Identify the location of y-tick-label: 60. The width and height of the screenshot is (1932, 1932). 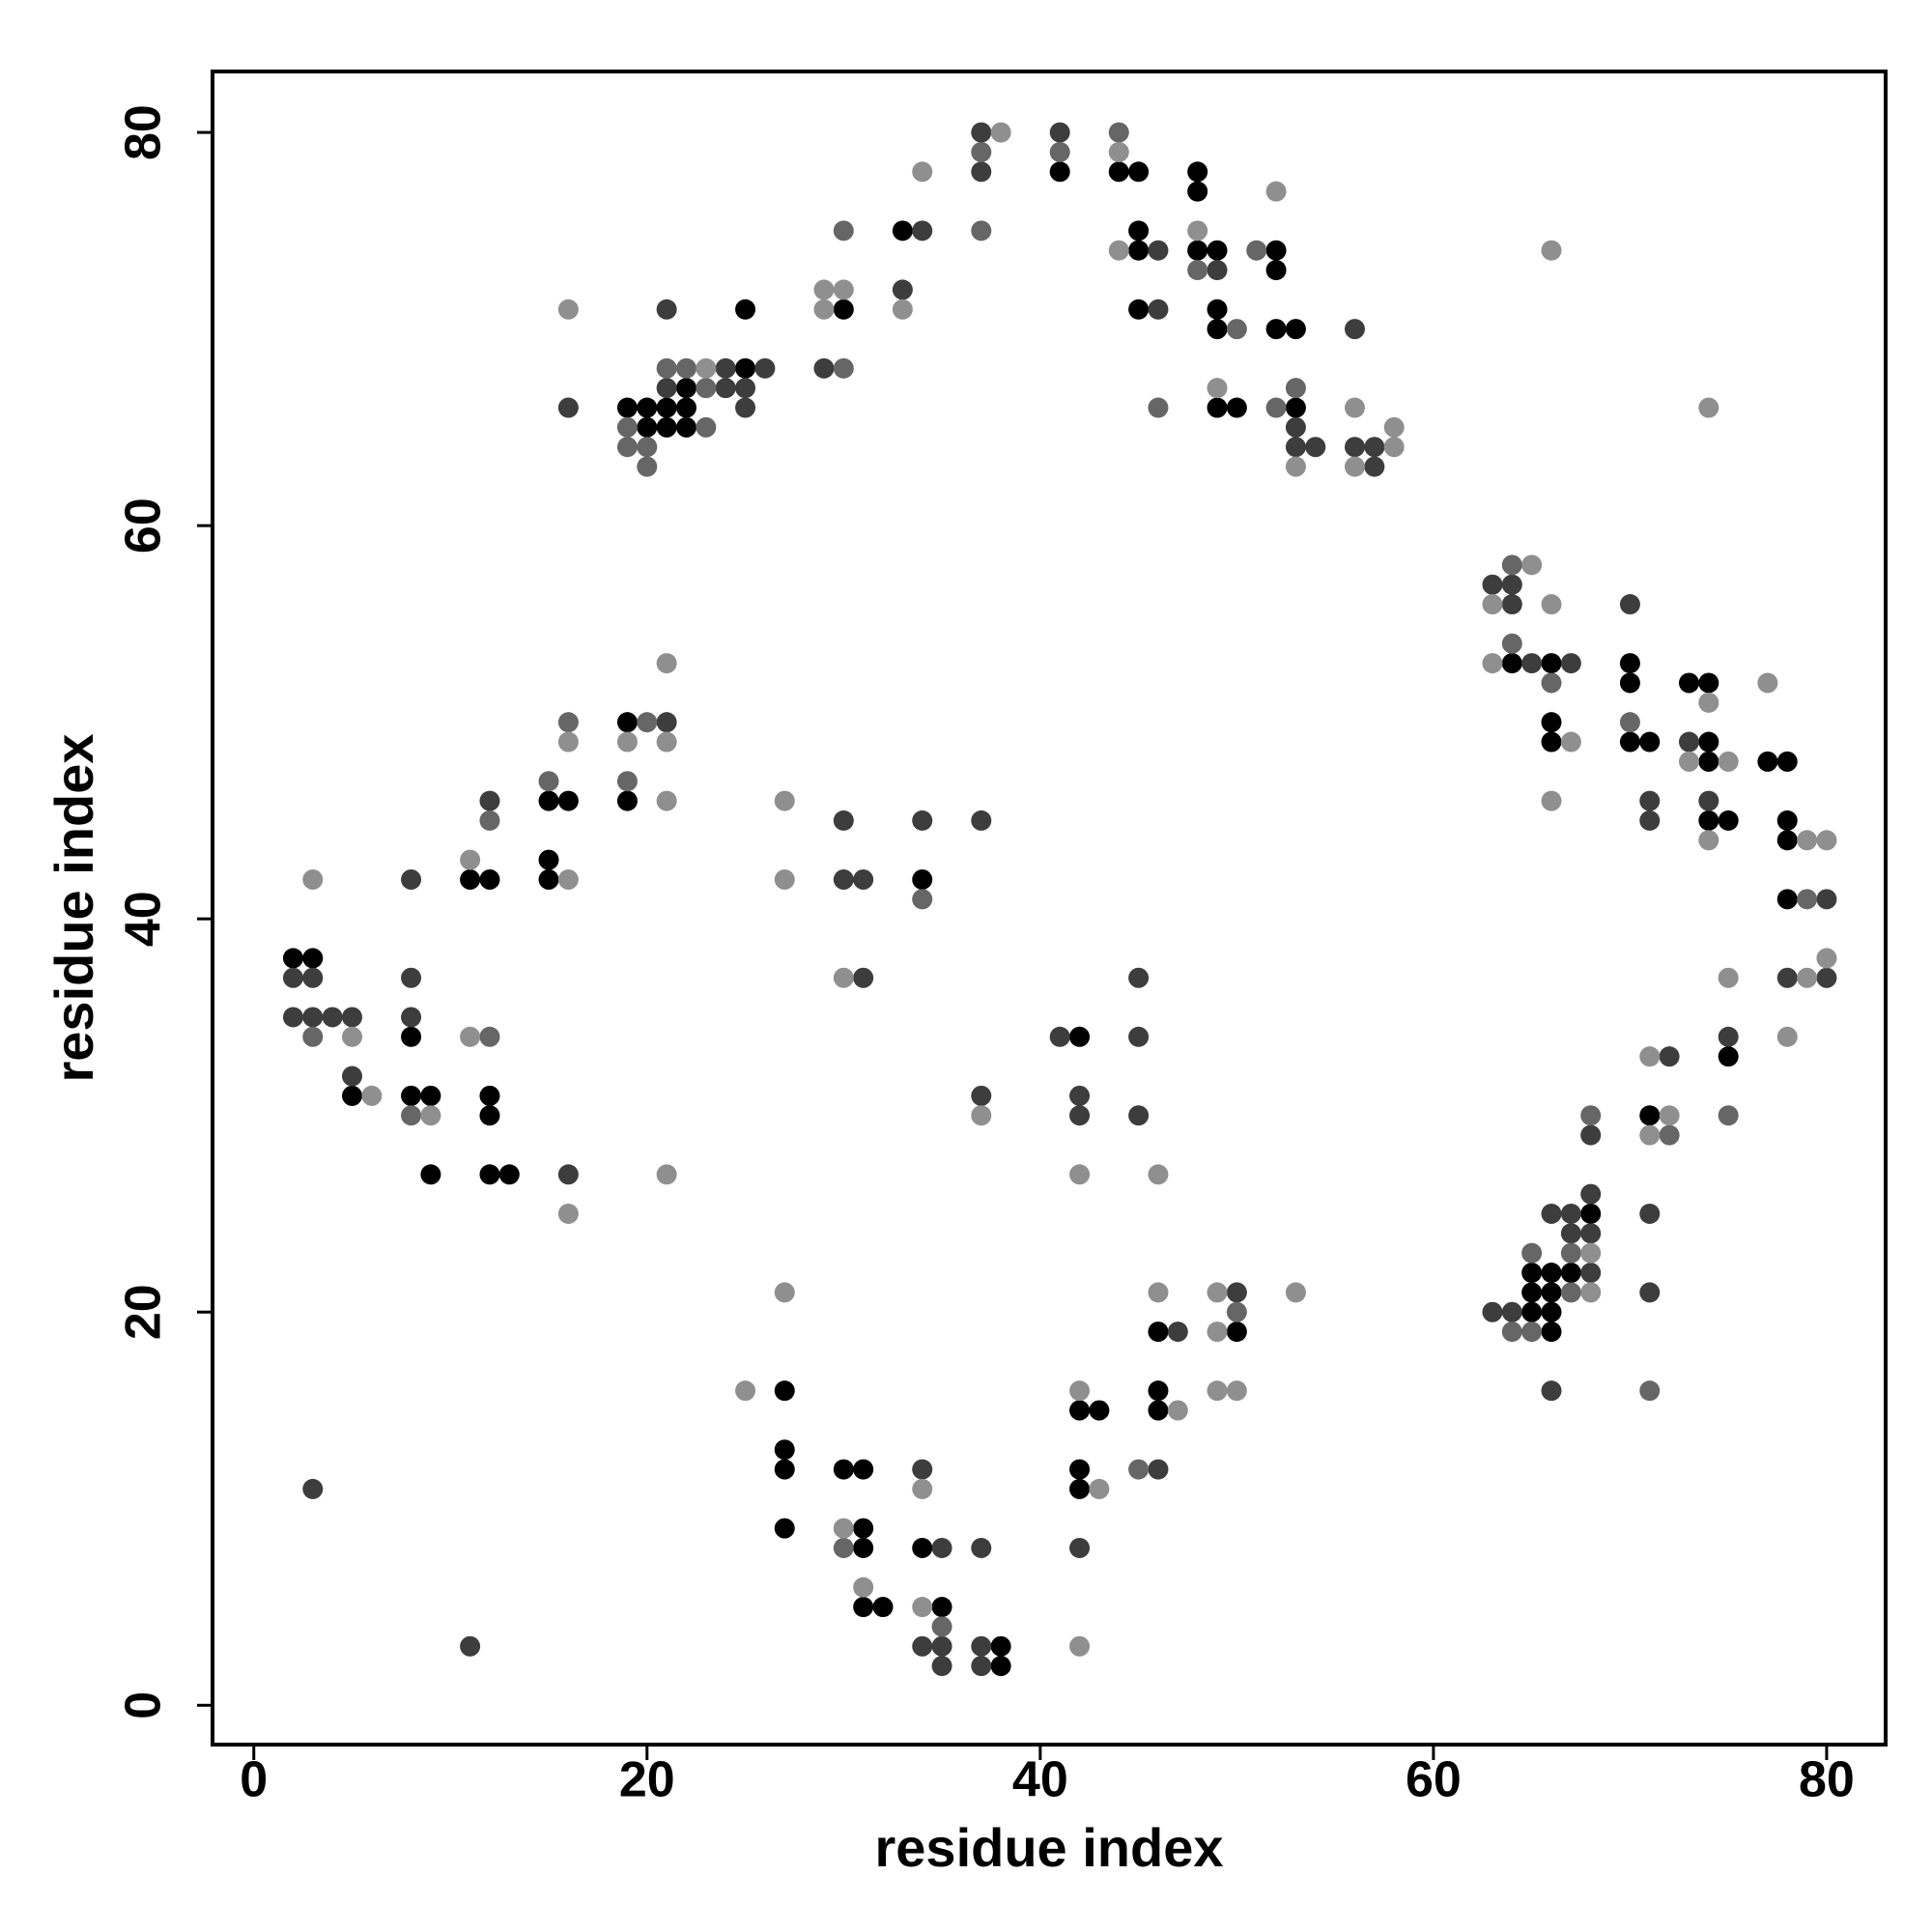
(144, 525).